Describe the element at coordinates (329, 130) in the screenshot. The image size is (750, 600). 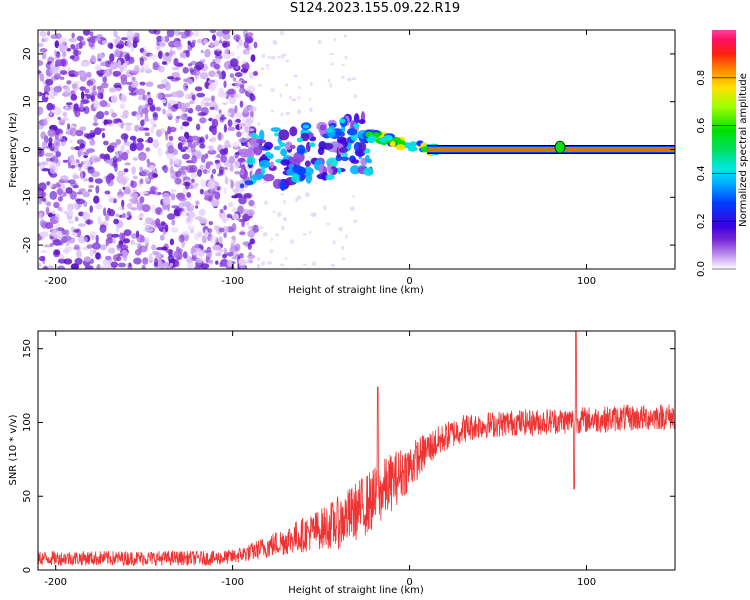
I see `transition-core` at that location.